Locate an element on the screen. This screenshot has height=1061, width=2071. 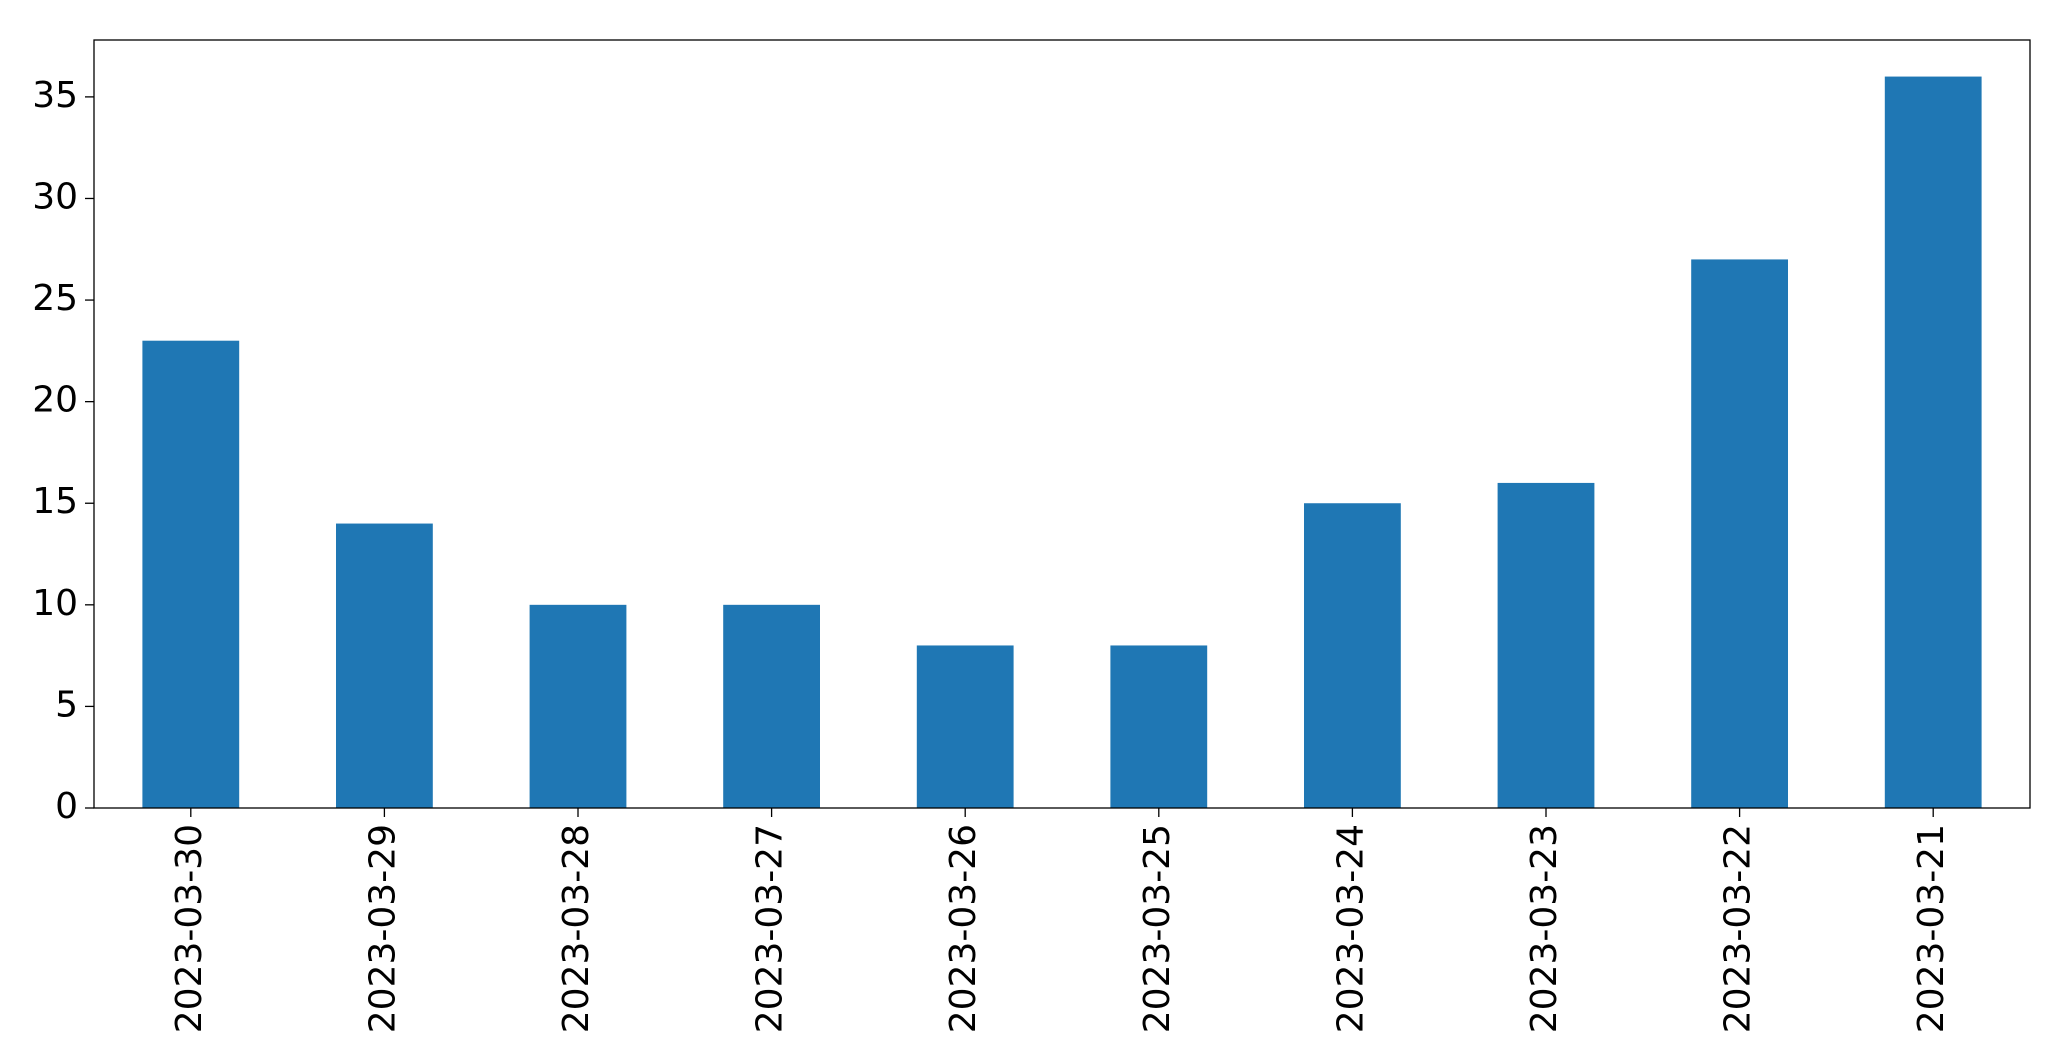
x-tick-label: 2023-03-26 is located at coordinates (963, 928).